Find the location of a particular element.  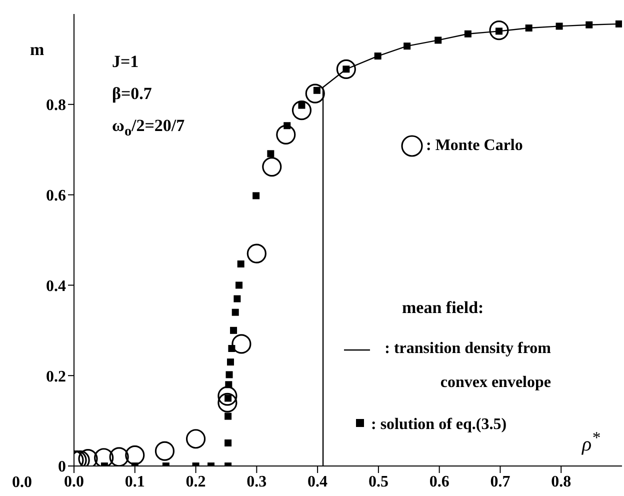

x-axis-title: ρ$^{*}$ is located at coordinates (591, 442).